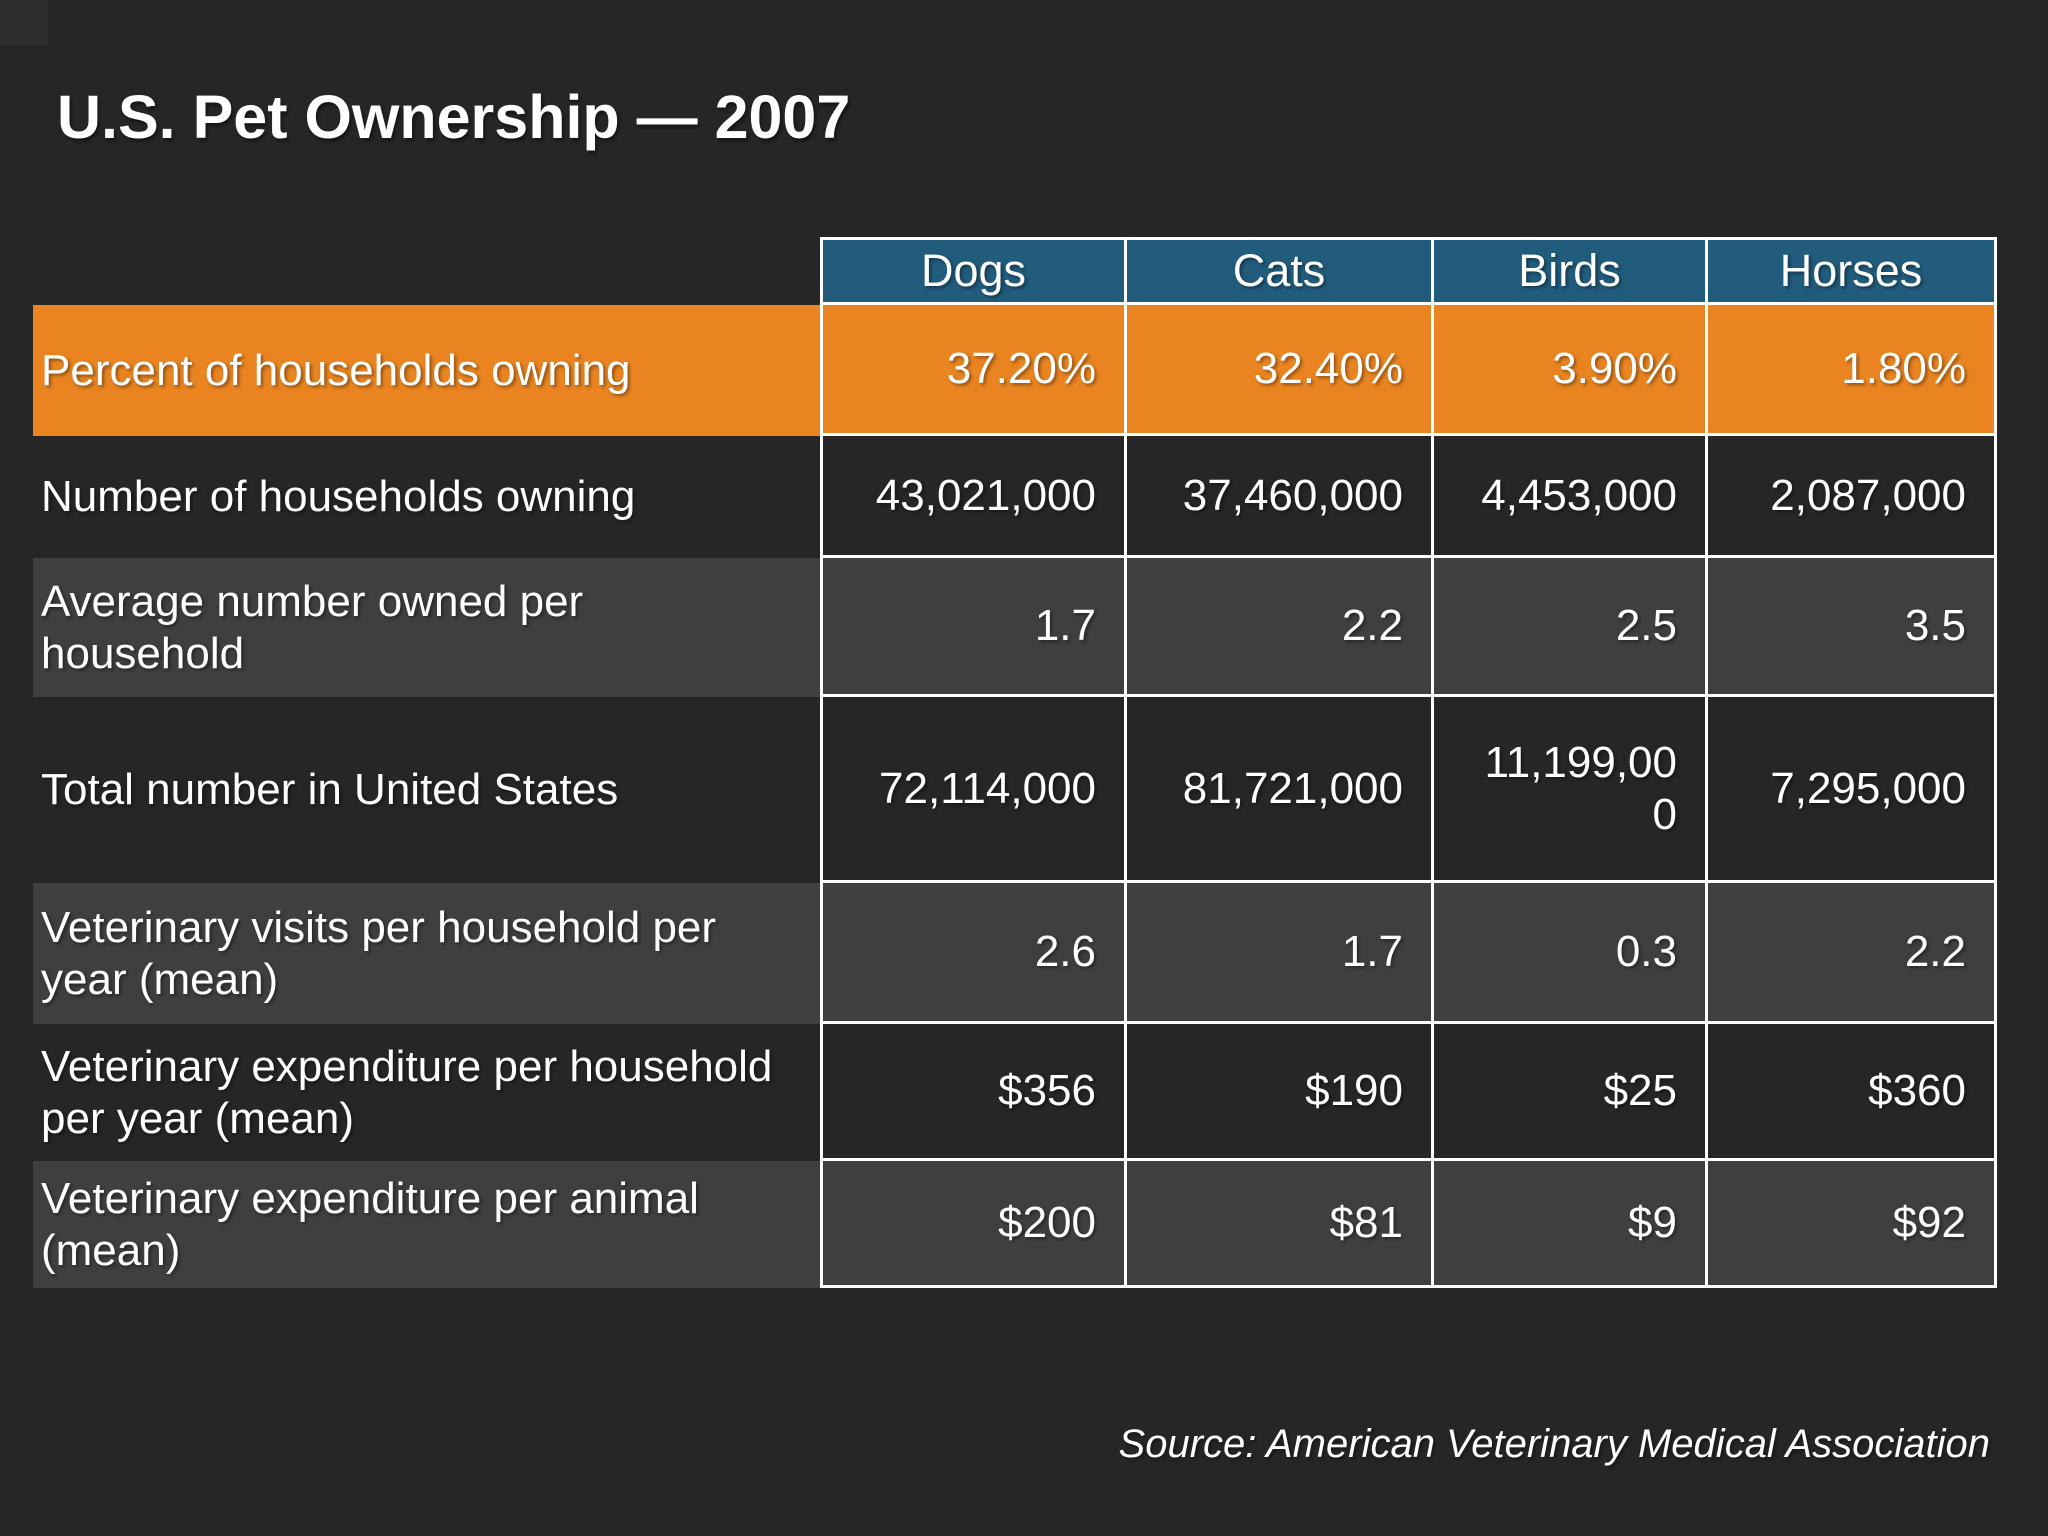 This screenshot has height=1536, width=2048. I want to click on cell-dogs: 37.20%, so click(973, 370).